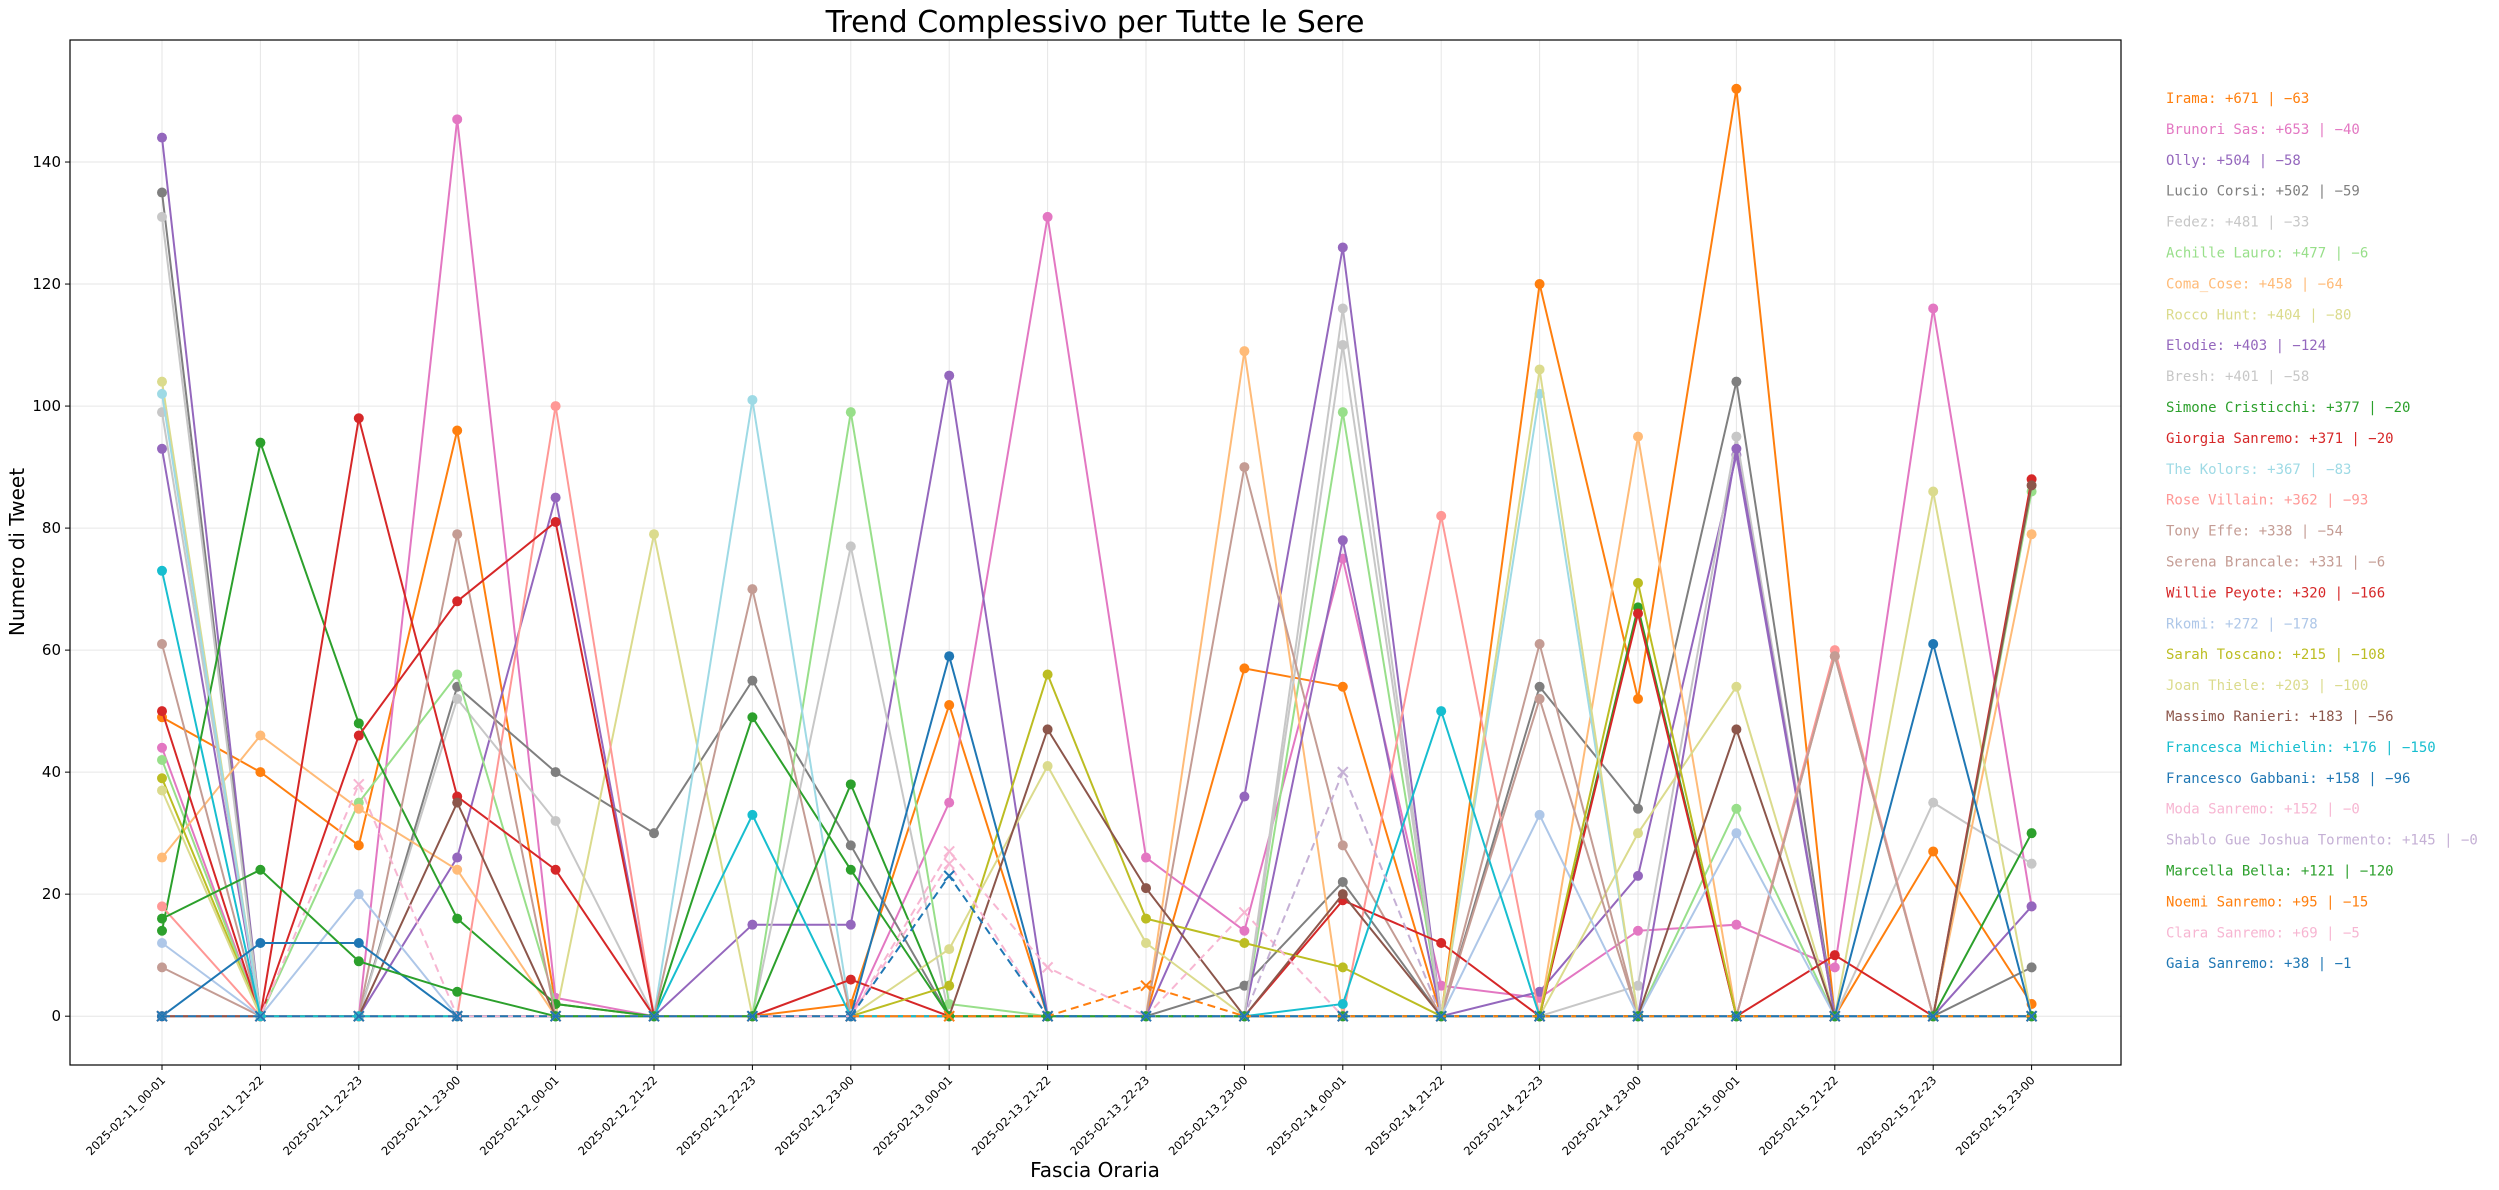 This screenshot has width=2499, height=1190. I want to click on legend-entry: Clara Sanremo: +69 | −5, so click(2263, 933).